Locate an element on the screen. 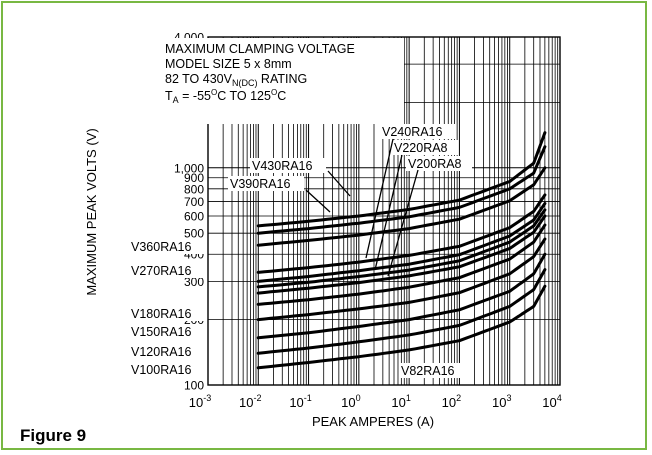 This screenshot has width=652, height=455. label-bg-v240 is located at coordinates (418, 131).